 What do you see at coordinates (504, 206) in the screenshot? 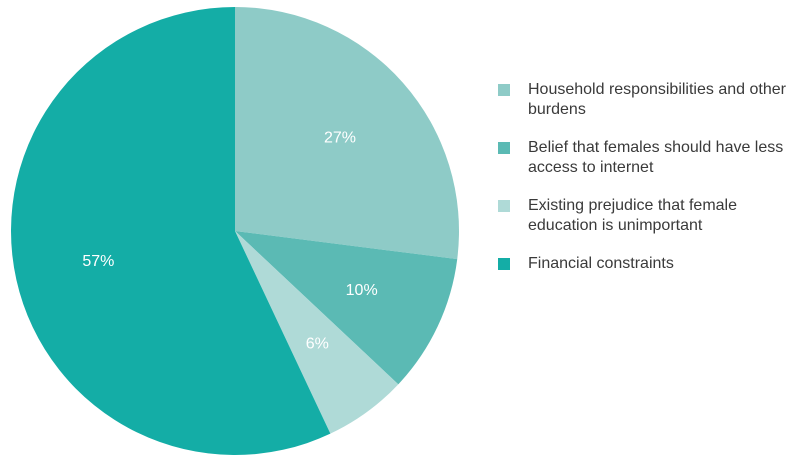
I see `legend-swatch-prejudice` at bounding box center [504, 206].